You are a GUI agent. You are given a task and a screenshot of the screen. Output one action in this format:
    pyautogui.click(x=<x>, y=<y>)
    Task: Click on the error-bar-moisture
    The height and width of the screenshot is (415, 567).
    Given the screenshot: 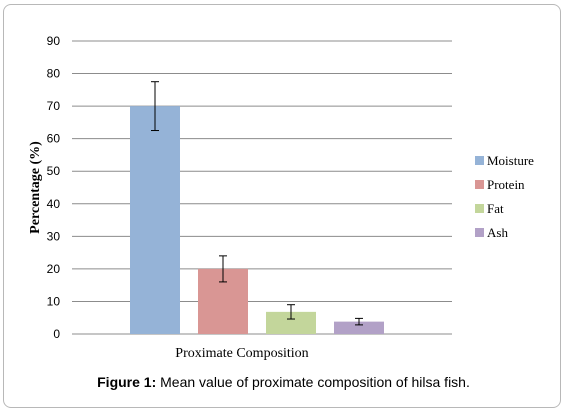 What is the action you would take?
    pyautogui.click(x=155, y=106)
    